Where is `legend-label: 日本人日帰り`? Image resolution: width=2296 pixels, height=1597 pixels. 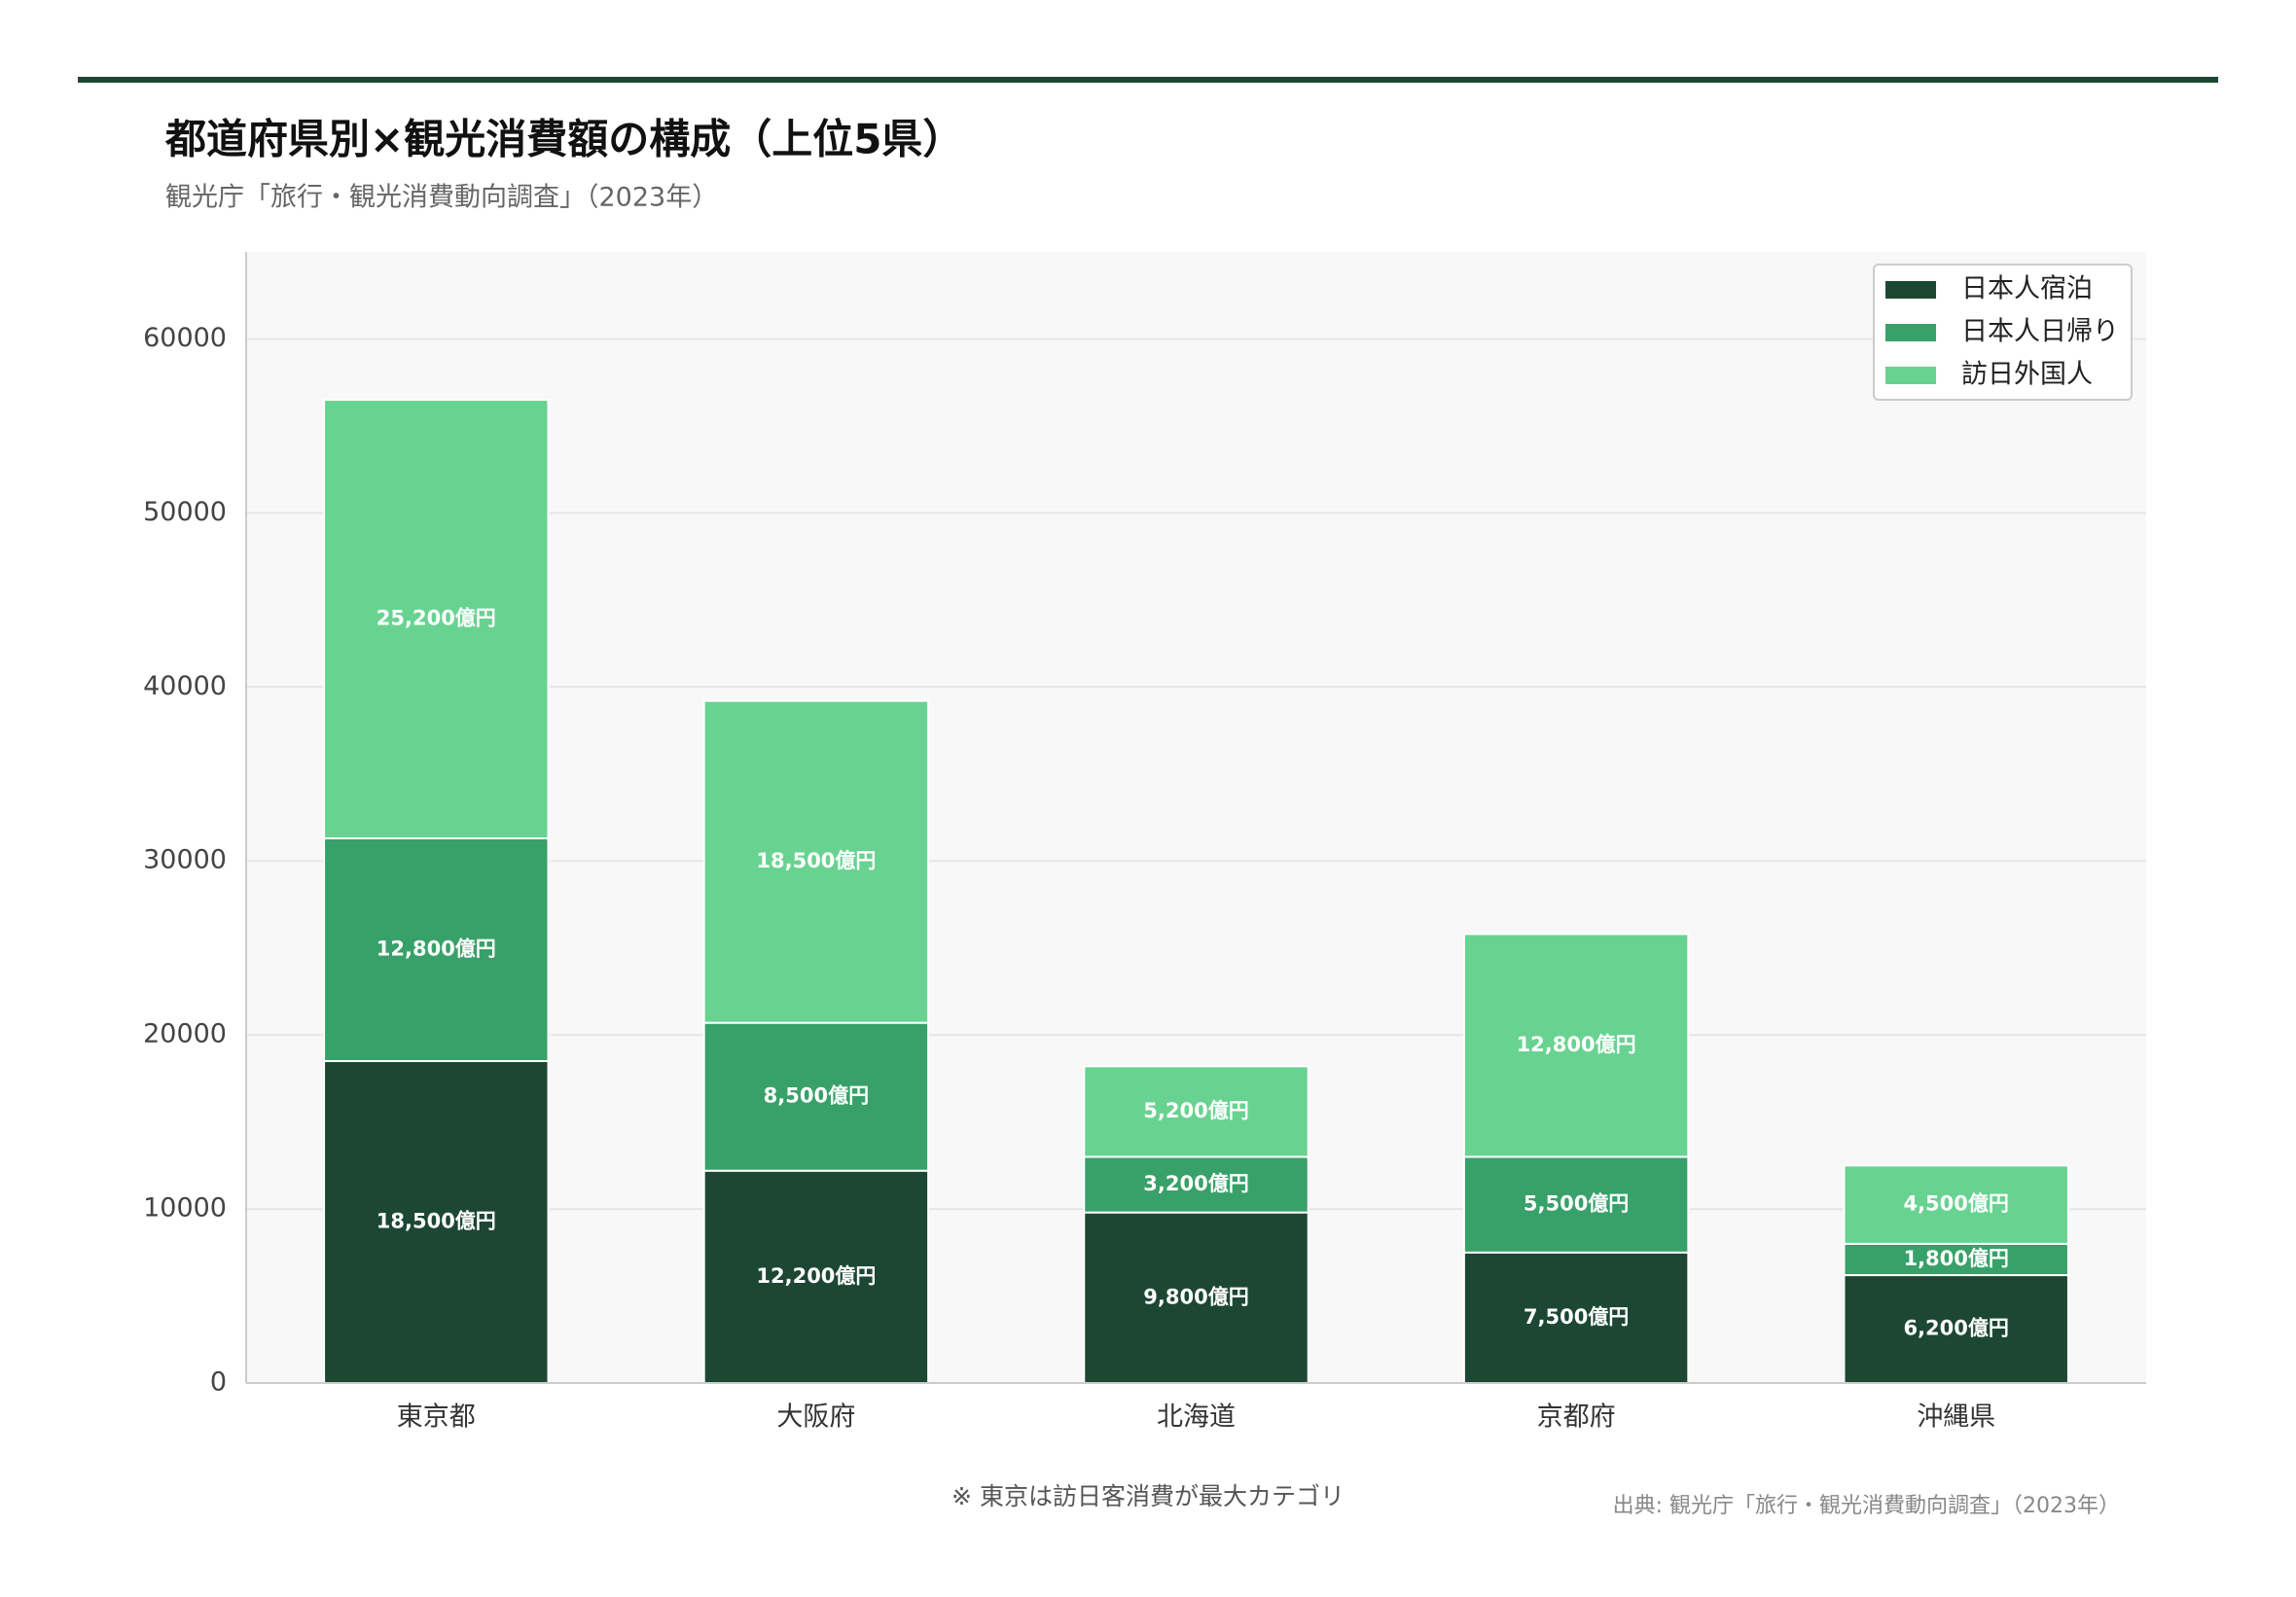 legend-label: 日本人日帰り is located at coordinates (2040, 332).